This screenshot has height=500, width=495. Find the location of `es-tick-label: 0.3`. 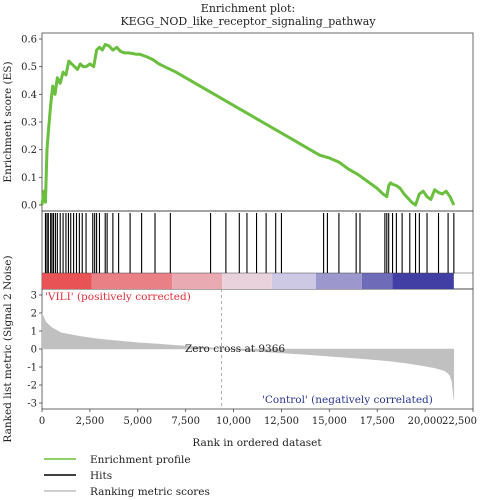

es-tick-label: 0.3 is located at coordinates (29, 123).